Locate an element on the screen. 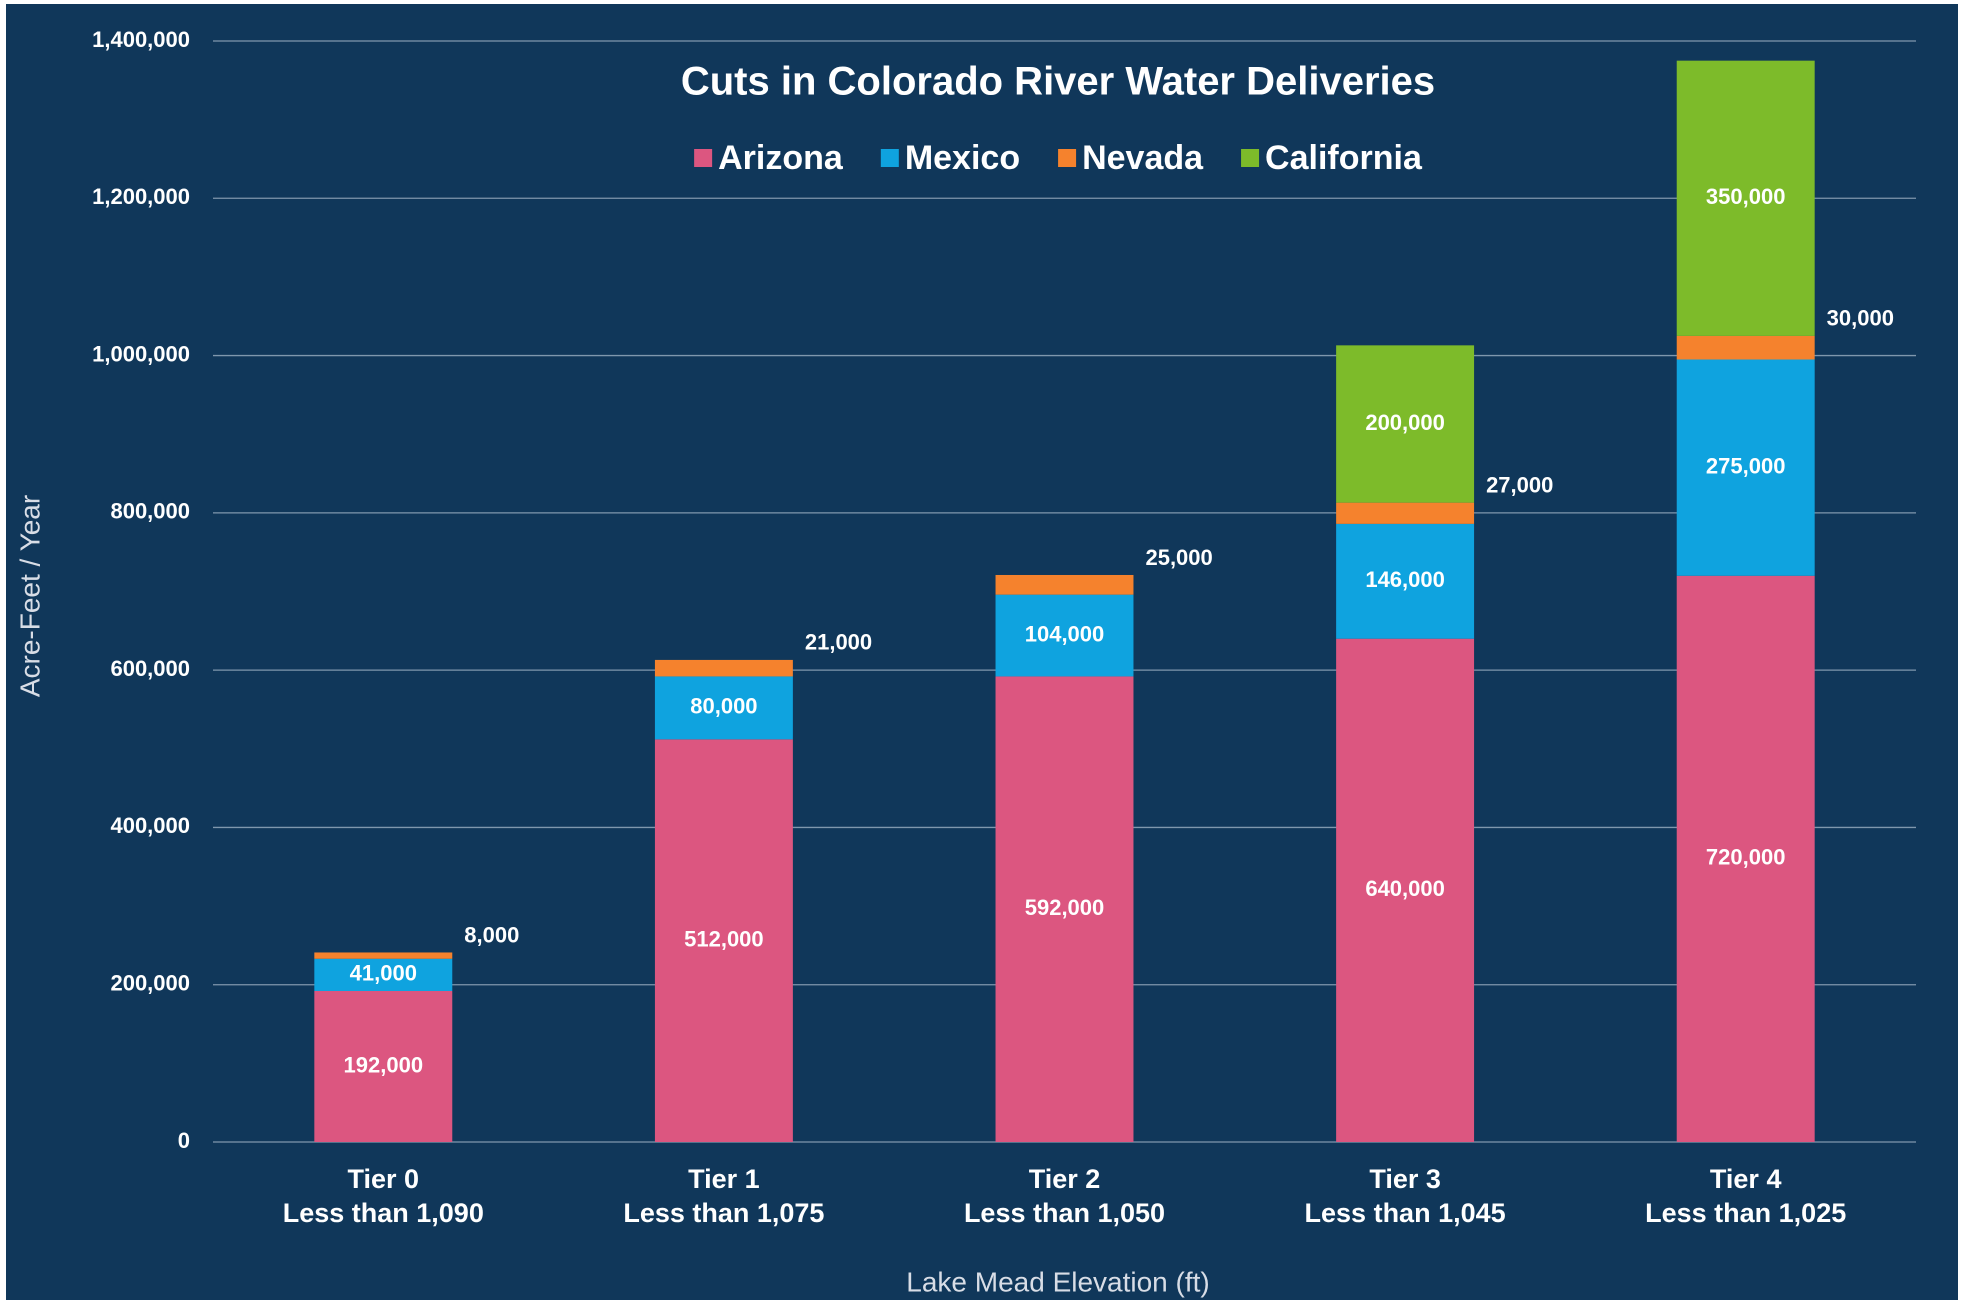 This screenshot has height=1300, width=1964. data-label: 27,000 is located at coordinates (1519, 484).